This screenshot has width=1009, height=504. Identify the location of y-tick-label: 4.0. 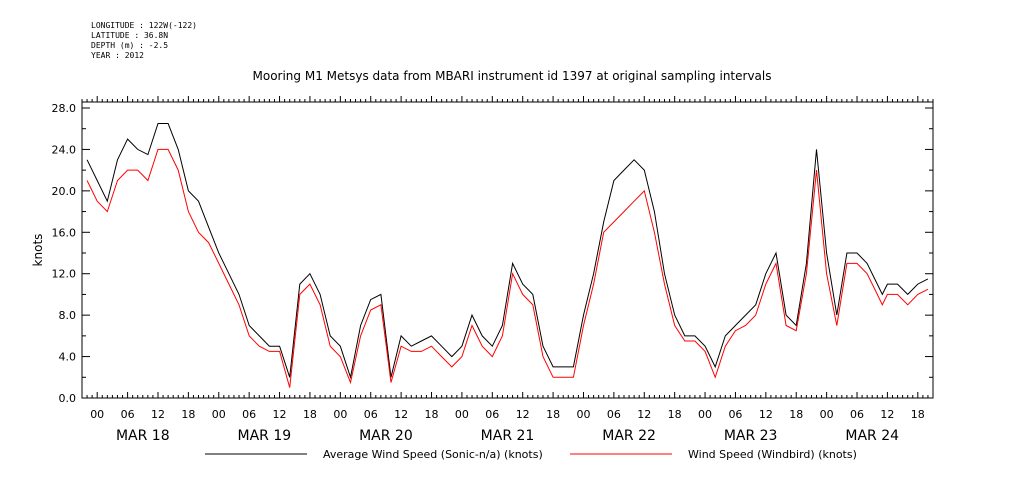
(68, 357).